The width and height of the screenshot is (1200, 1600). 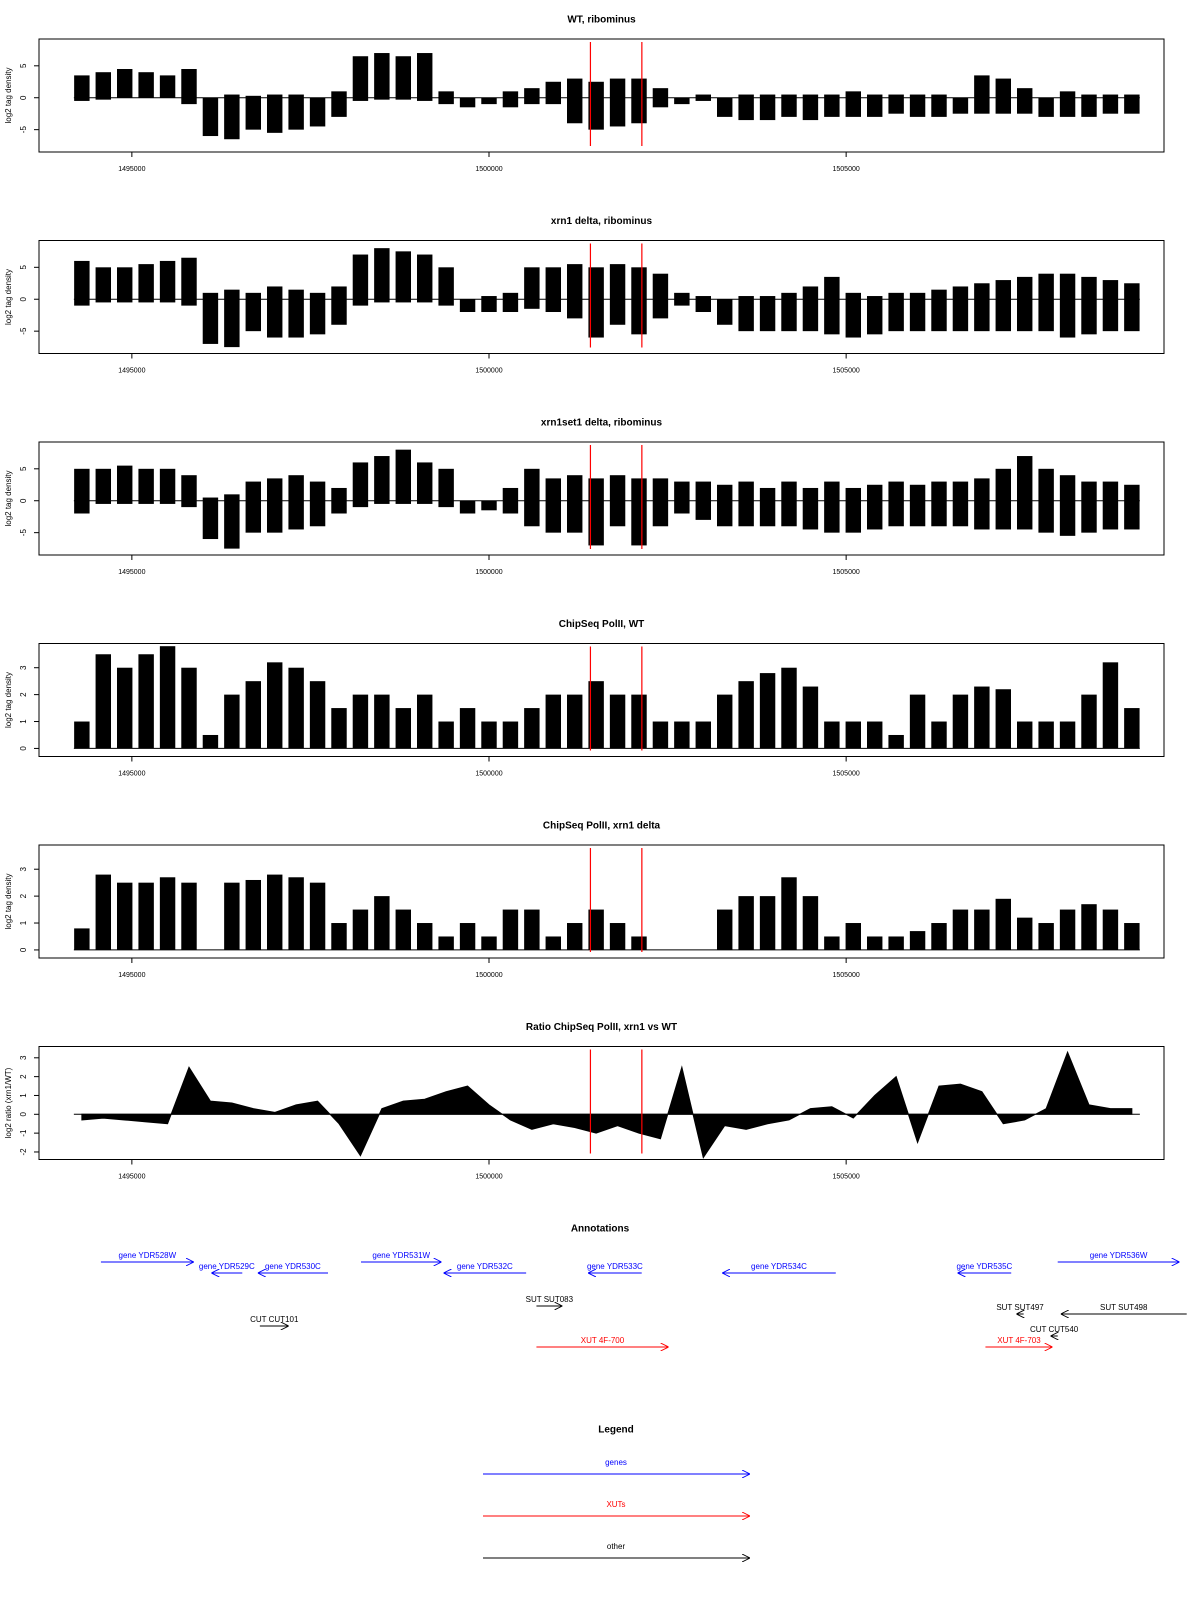 I want to click on y-axis-label: log2 tag density, so click(x=8, y=95).